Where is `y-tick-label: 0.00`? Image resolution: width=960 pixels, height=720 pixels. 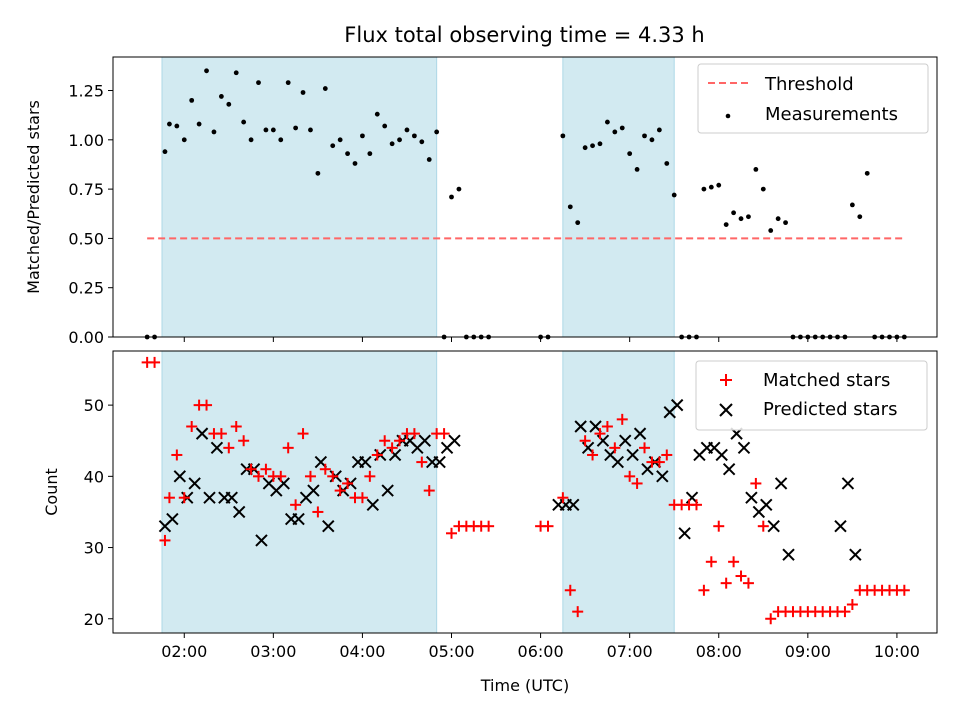
y-tick-label: 0.00 is located at coordinates (86, 337).